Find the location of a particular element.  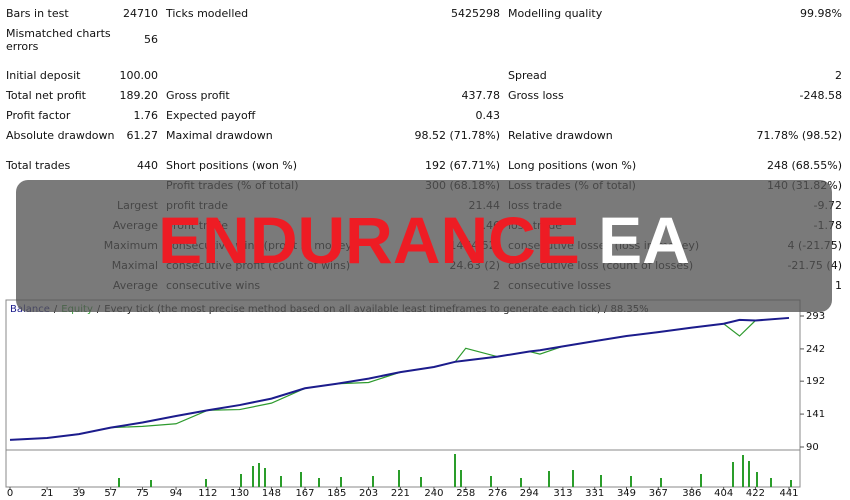

banner-text: ENDURANCE is located at coordinates (369, 240).